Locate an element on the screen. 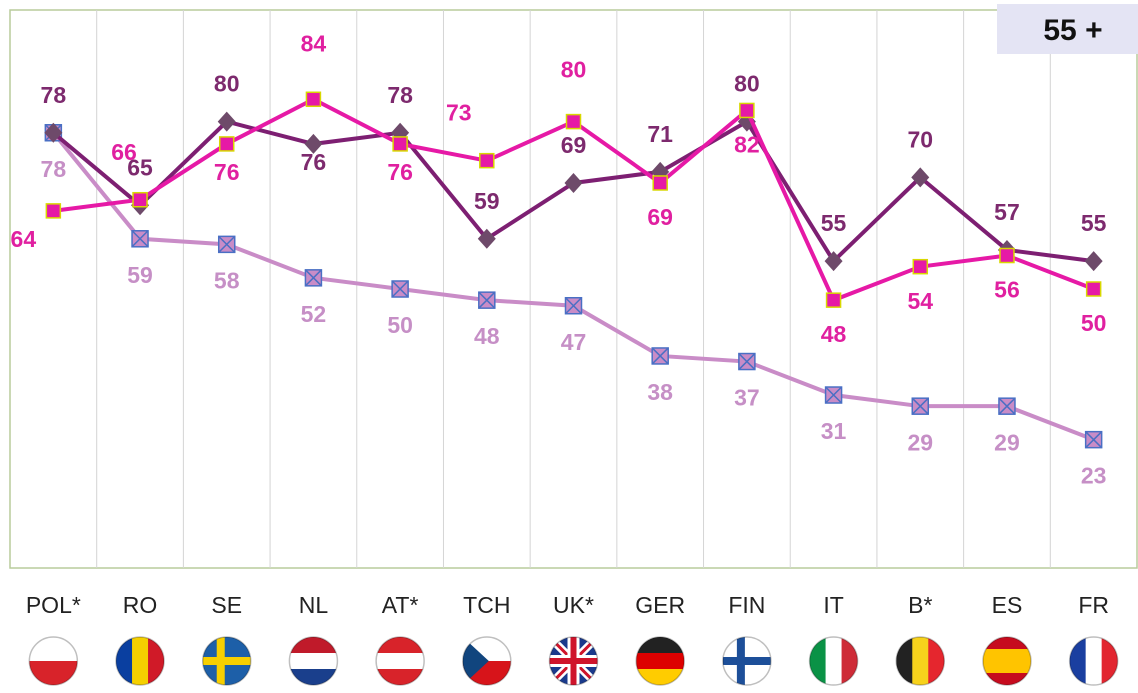  x-tick-label: B* is located at coordinates (920, 605).